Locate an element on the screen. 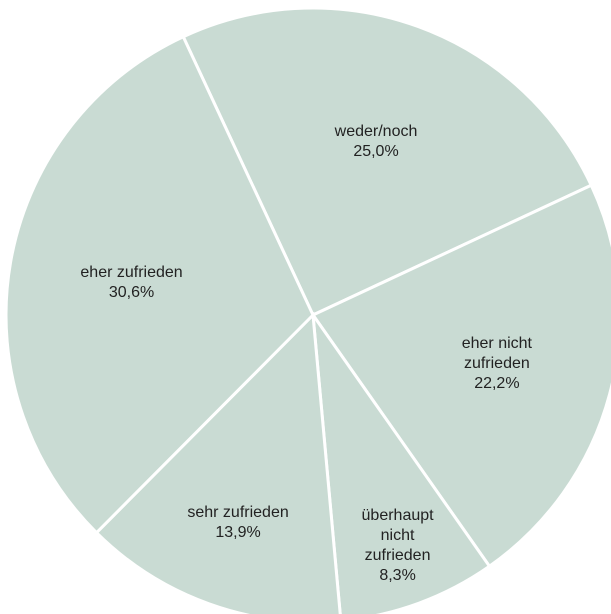  category-label: eher zufrieden is located at coordinates (131, 273).